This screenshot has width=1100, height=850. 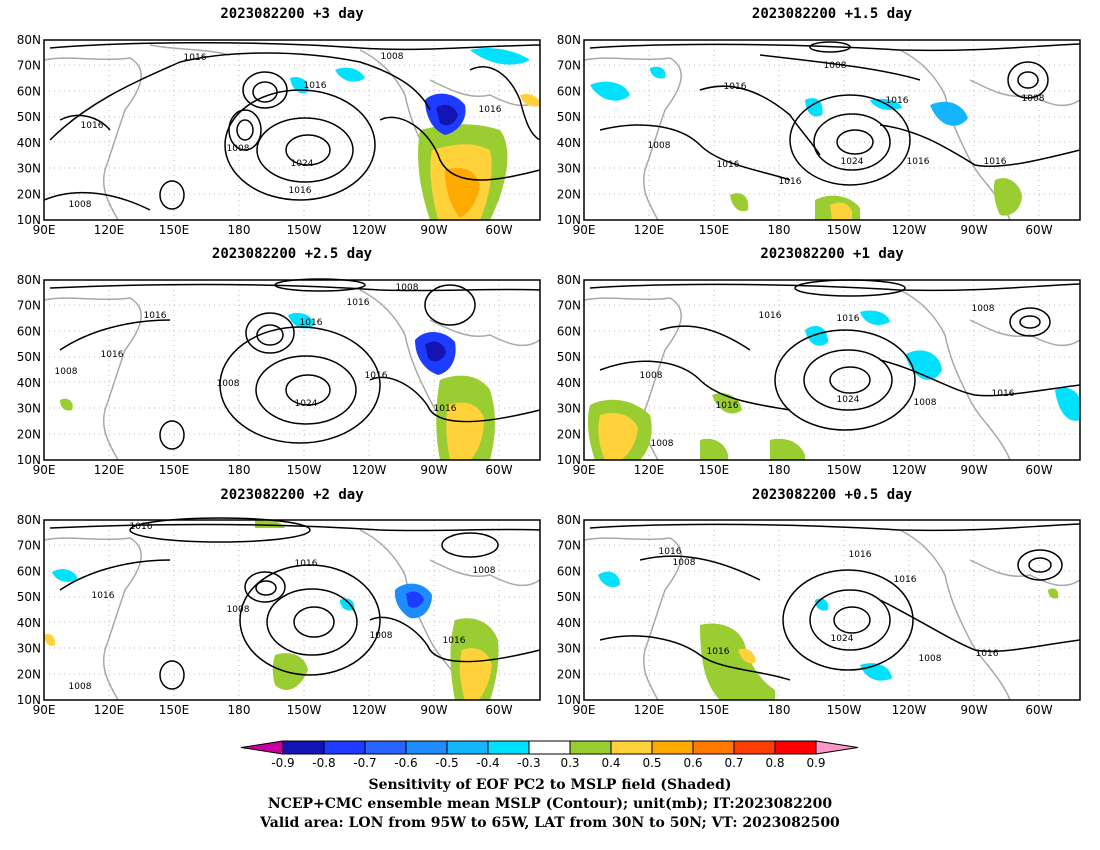 I want to click on shading, so click(x=415, y=134).